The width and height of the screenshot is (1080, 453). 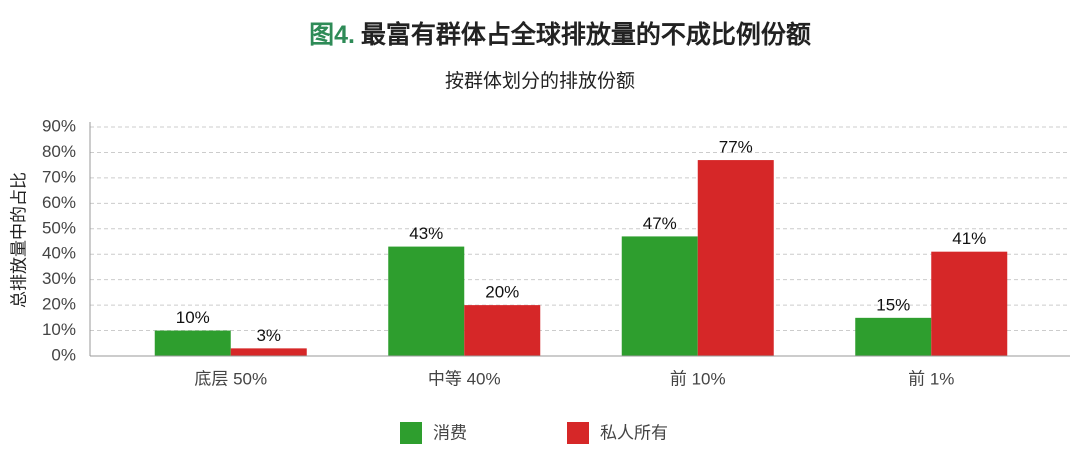 What do you see at coordinates (634, 432) in the screenshot?
I see `legend-label: 私人所有` at bounding box center [634, 432].